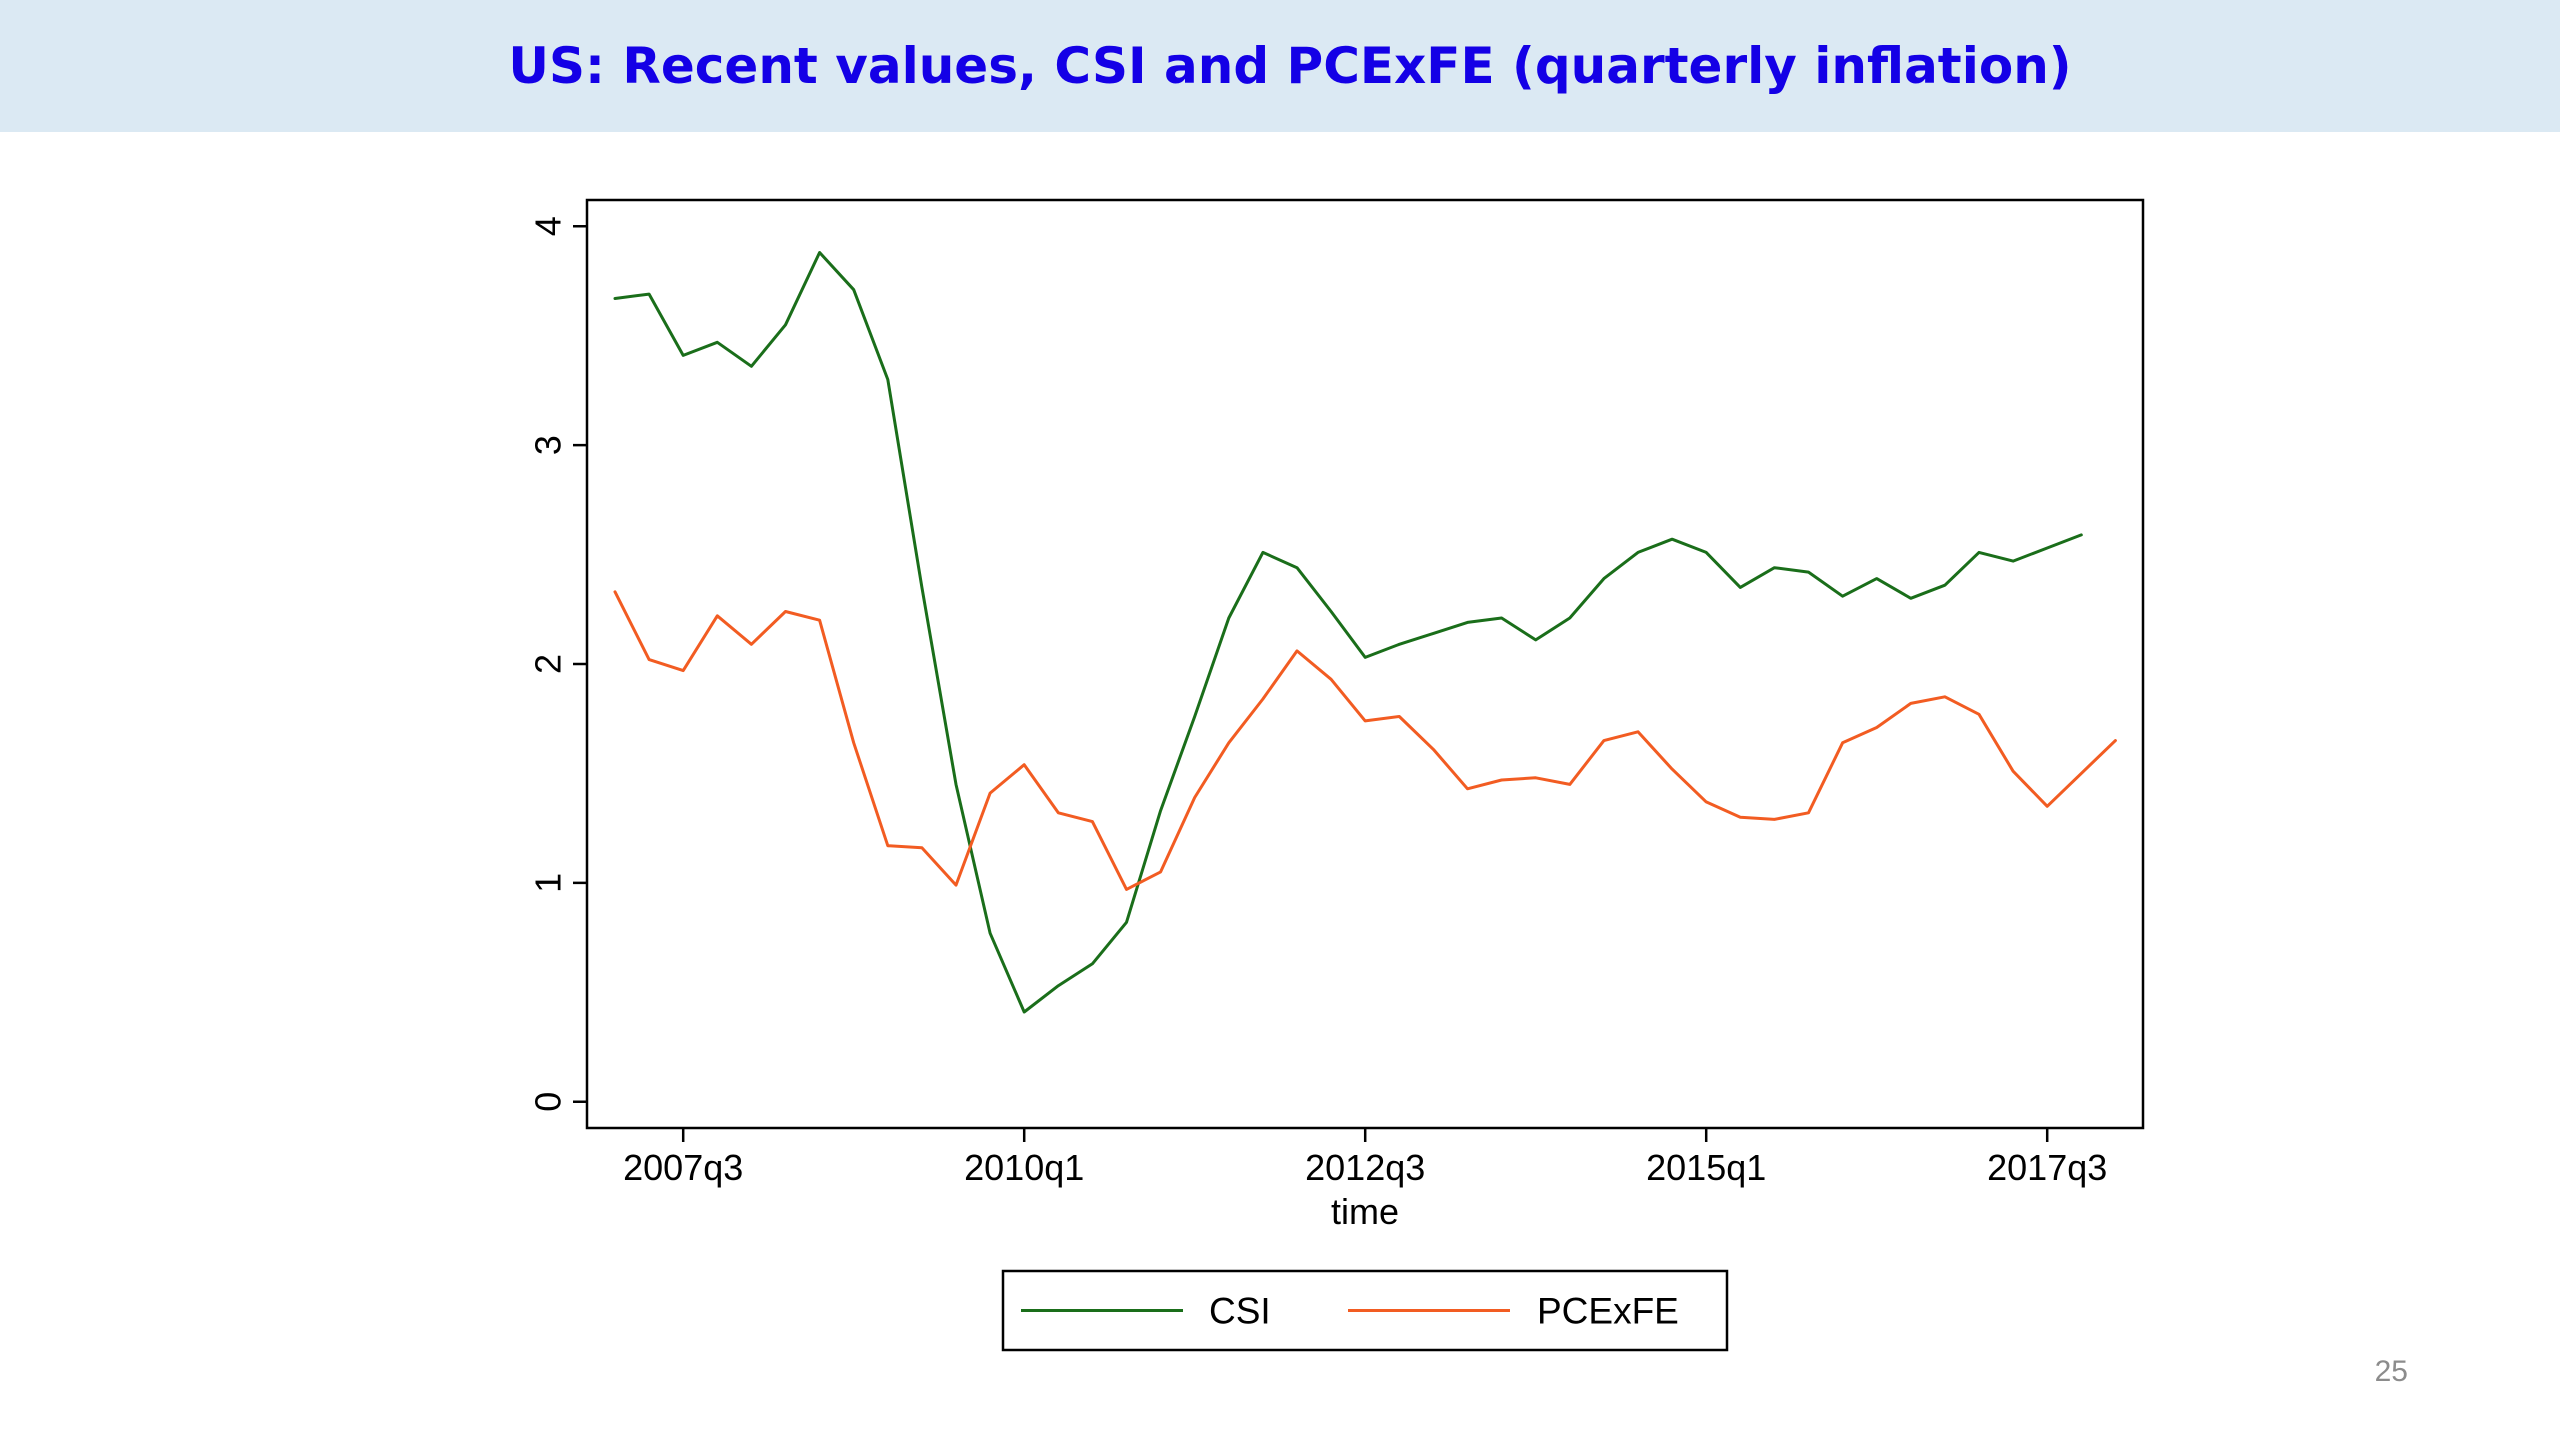 Image resolution: width=2560 pixels, height=1440 pixels. Describe the element at coordinates (1365, 740) in the screenshot. I see `series-line-pcexfe` at that location.